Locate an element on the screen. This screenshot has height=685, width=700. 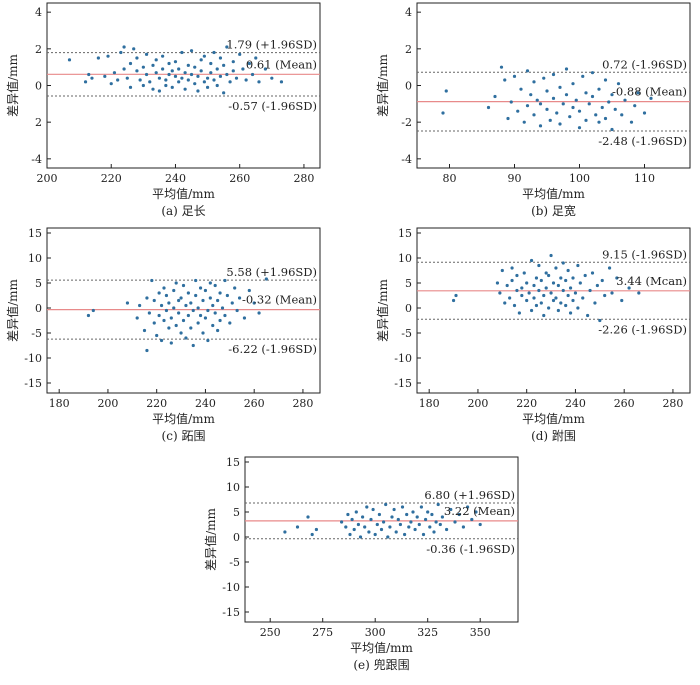
x-tick-label: 260 is located at coordinates (254, 403).